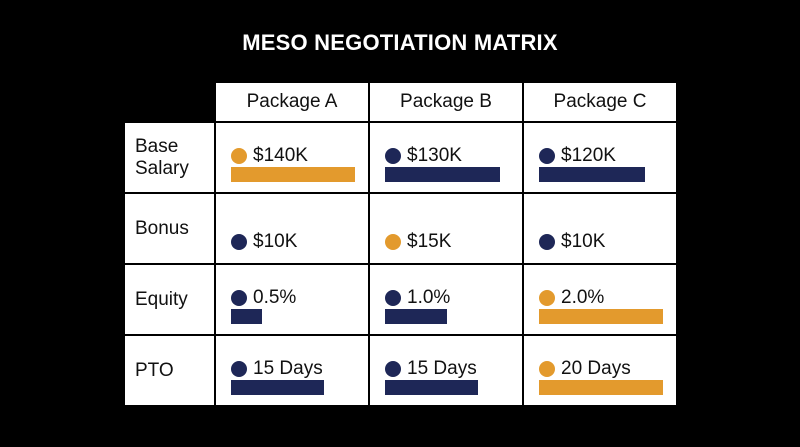 Image resolution: width=800 pixels, height=447 pixels. I want to click on cell: $120K, so click(600, 157).